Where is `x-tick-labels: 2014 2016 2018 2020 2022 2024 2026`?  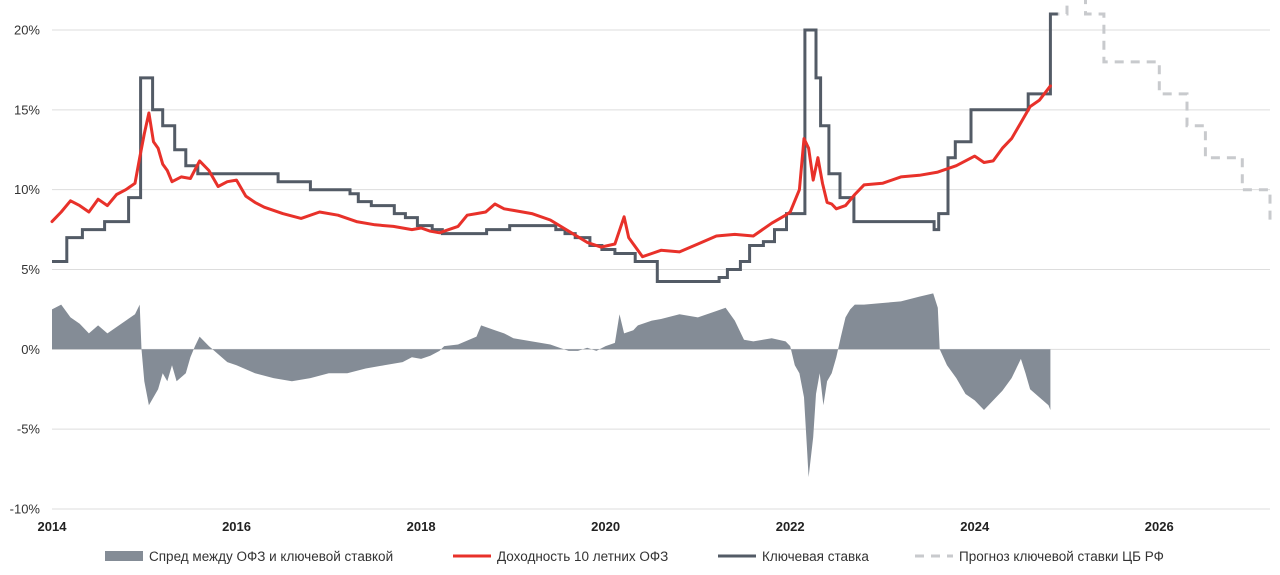
x-tick-labels: 2014 2016 2018 2020 2022 2024 2026 is located at coordinates (606, 526).